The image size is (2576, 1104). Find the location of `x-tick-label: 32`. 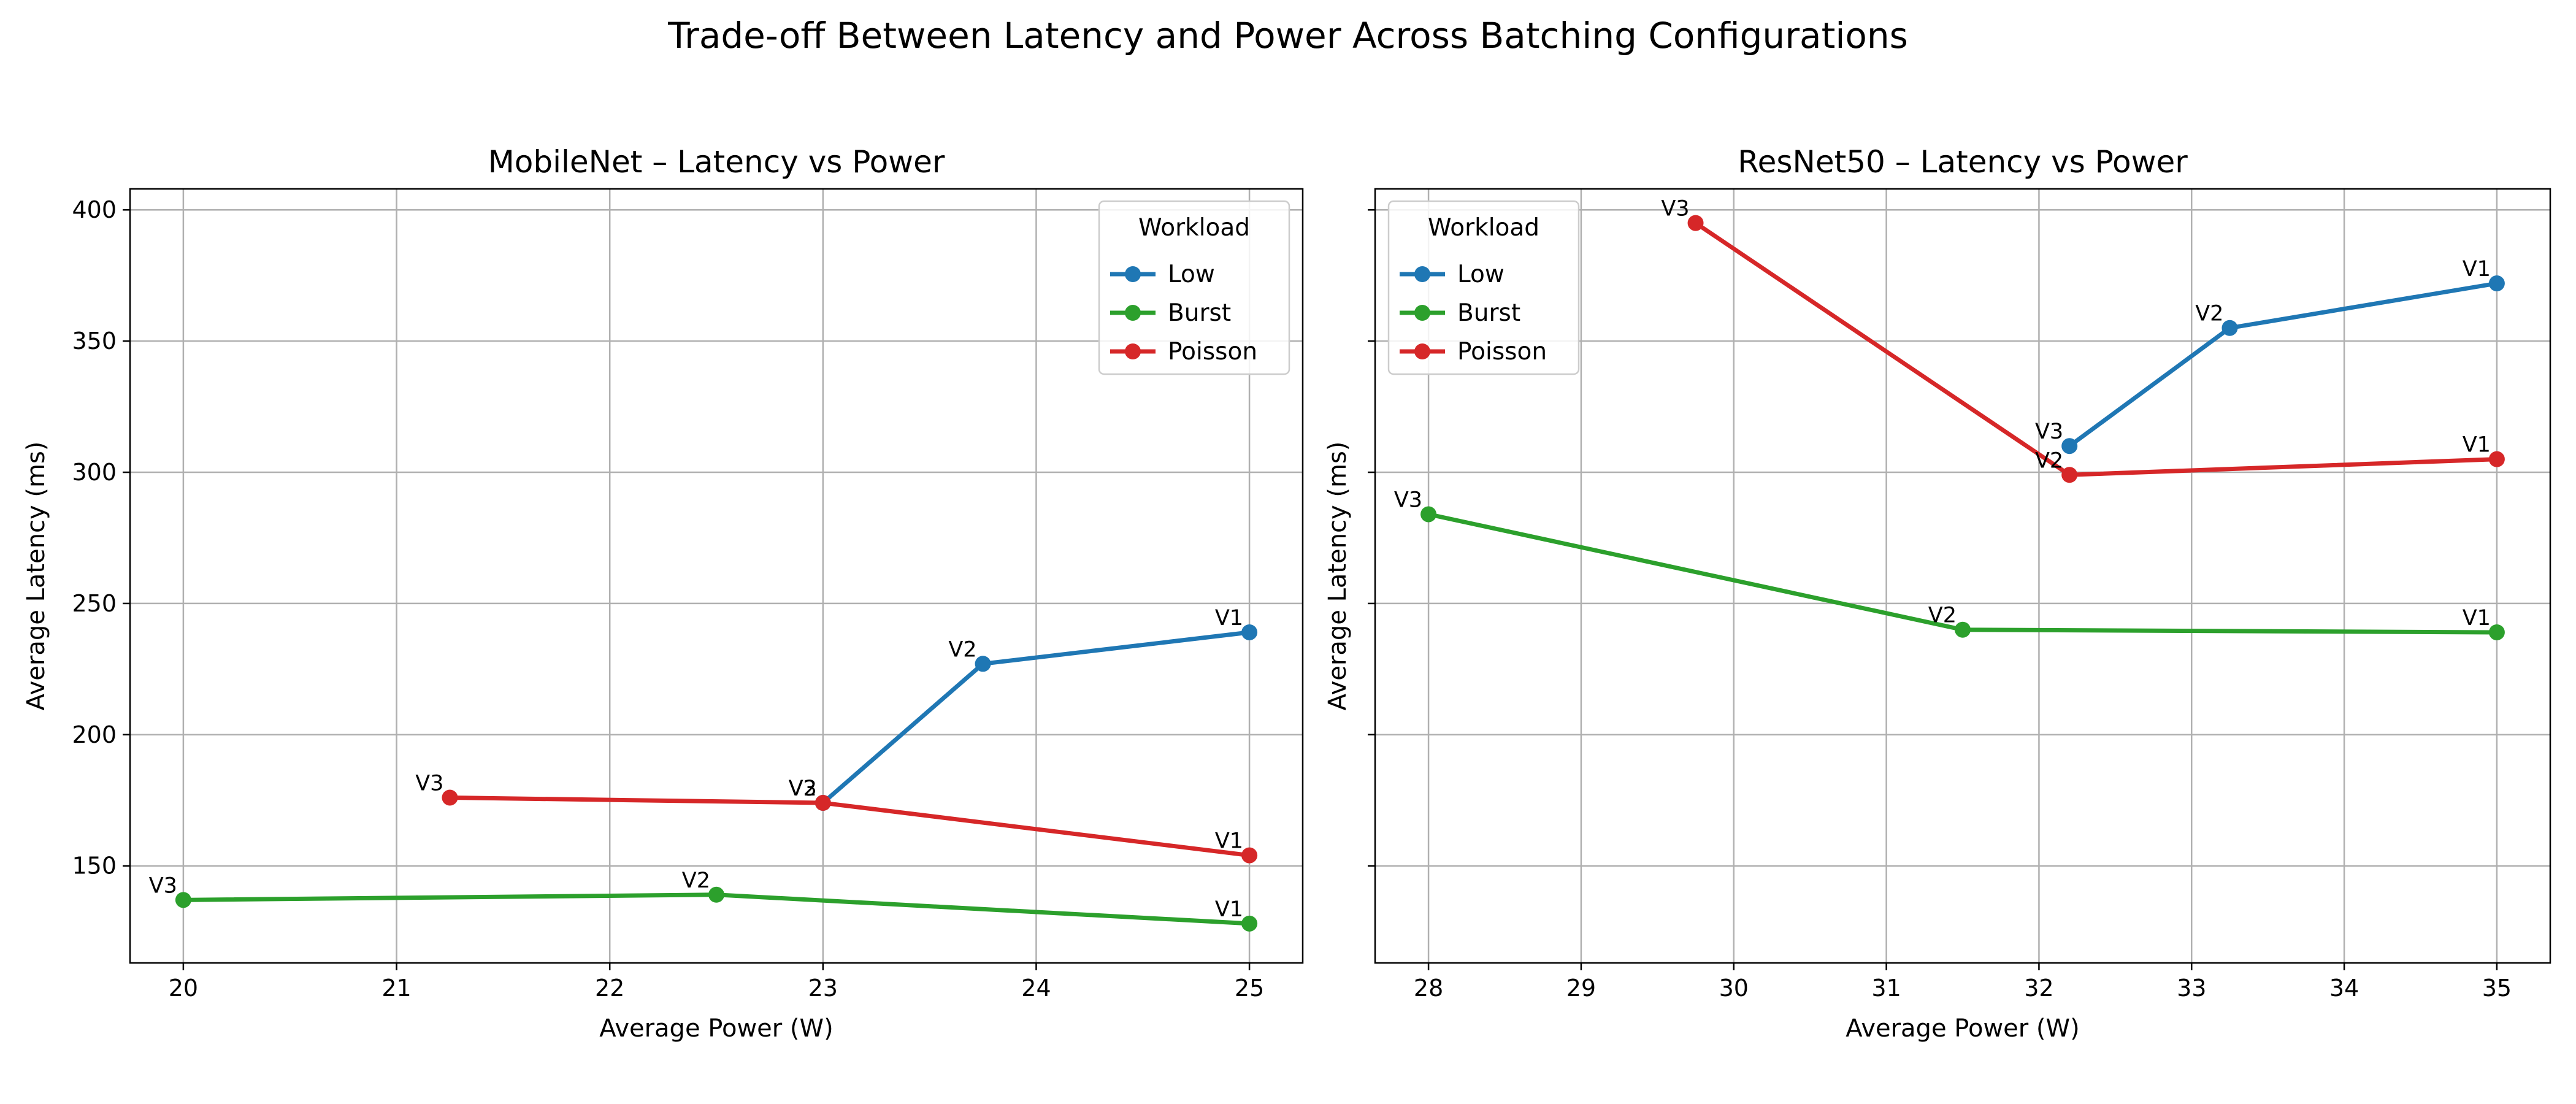

x-tick-label: 32 is located at coordinates (2038, 988).